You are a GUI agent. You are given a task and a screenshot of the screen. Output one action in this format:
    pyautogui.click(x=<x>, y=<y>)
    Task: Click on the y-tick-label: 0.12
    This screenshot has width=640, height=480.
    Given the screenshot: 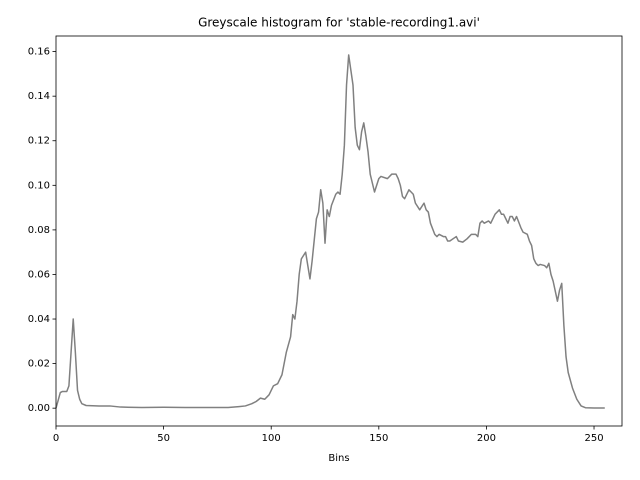 What is the action you would take?
    pyautogui.click(x=39, y=141)
    